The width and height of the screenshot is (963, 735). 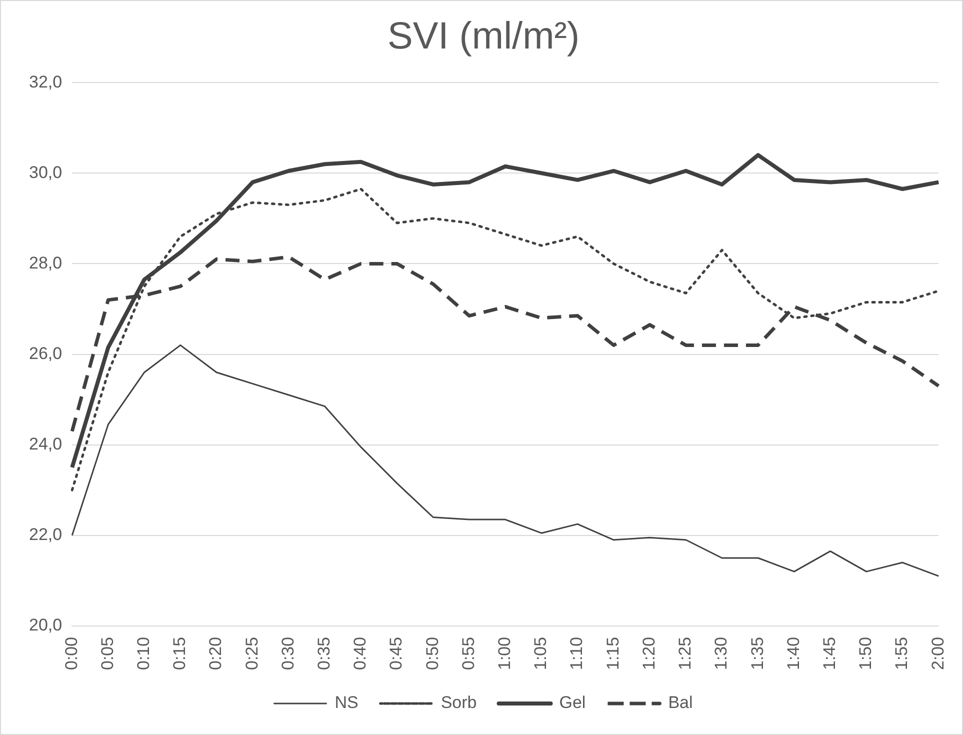 What do you see at coordinates (252, 653) in the screenshot?
I see `x-tick-label: 0:25` at bounding box center [252, 653].